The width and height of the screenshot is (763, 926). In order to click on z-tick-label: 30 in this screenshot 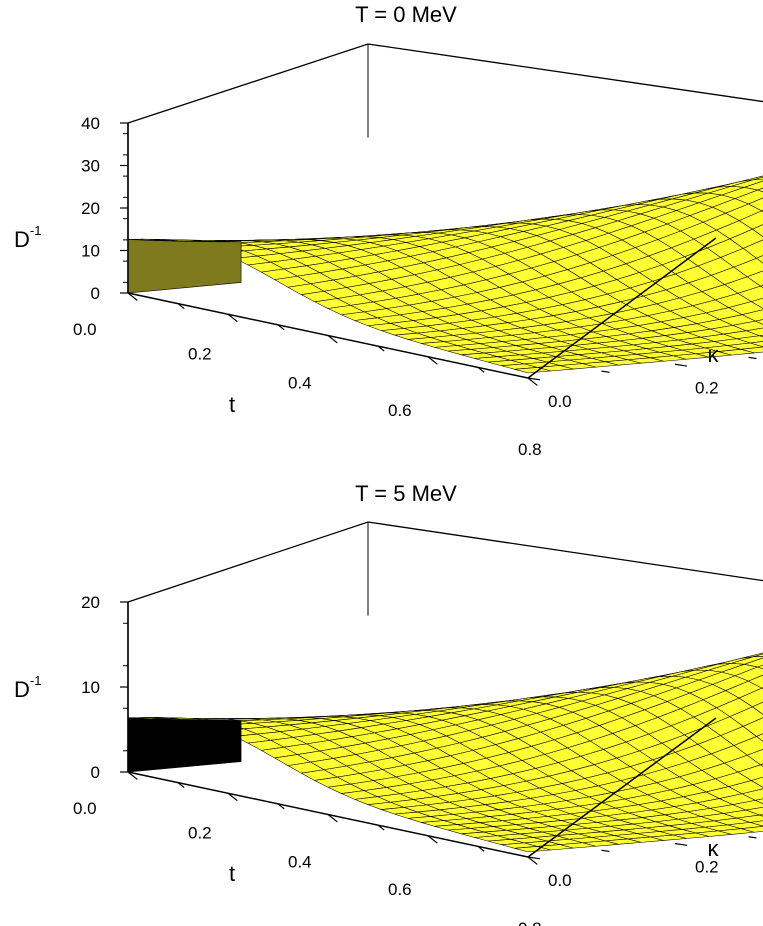, I will do `click(90, 166)`.